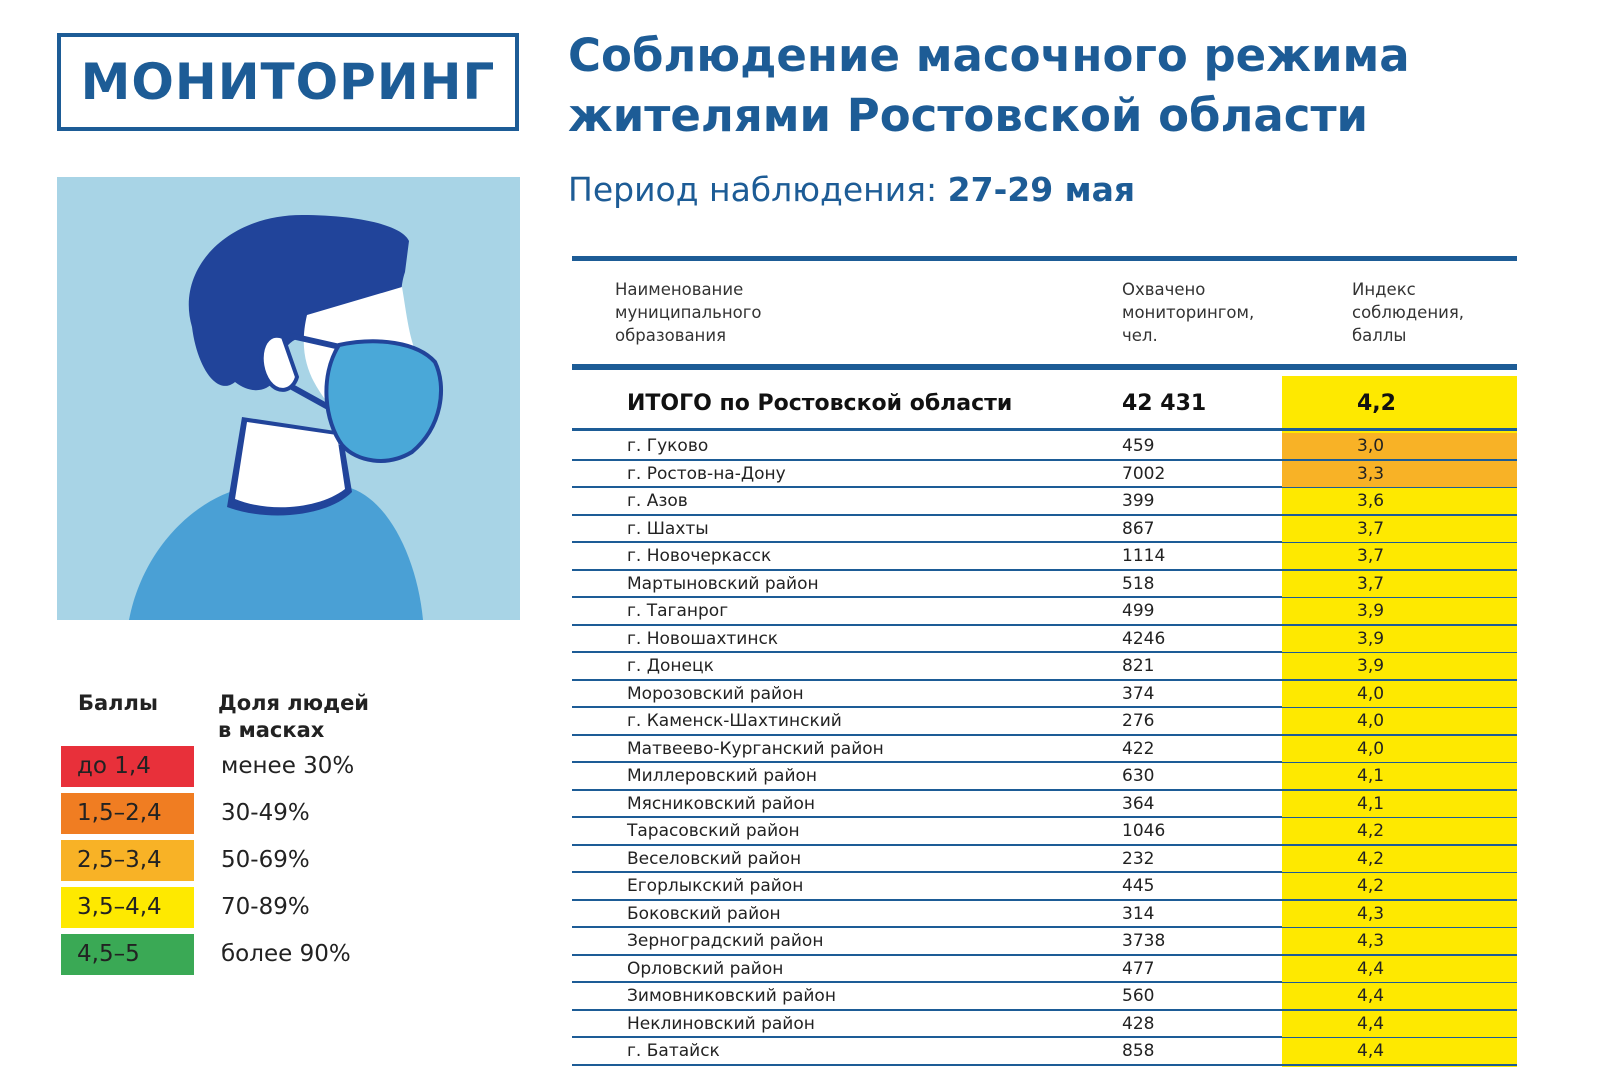 The height and width of the screenshot is (1067, 1600). Describe the element at coordinates (127, 860) in the screenshot. I see `legend-swatch: 2,5–3,4` at that location.